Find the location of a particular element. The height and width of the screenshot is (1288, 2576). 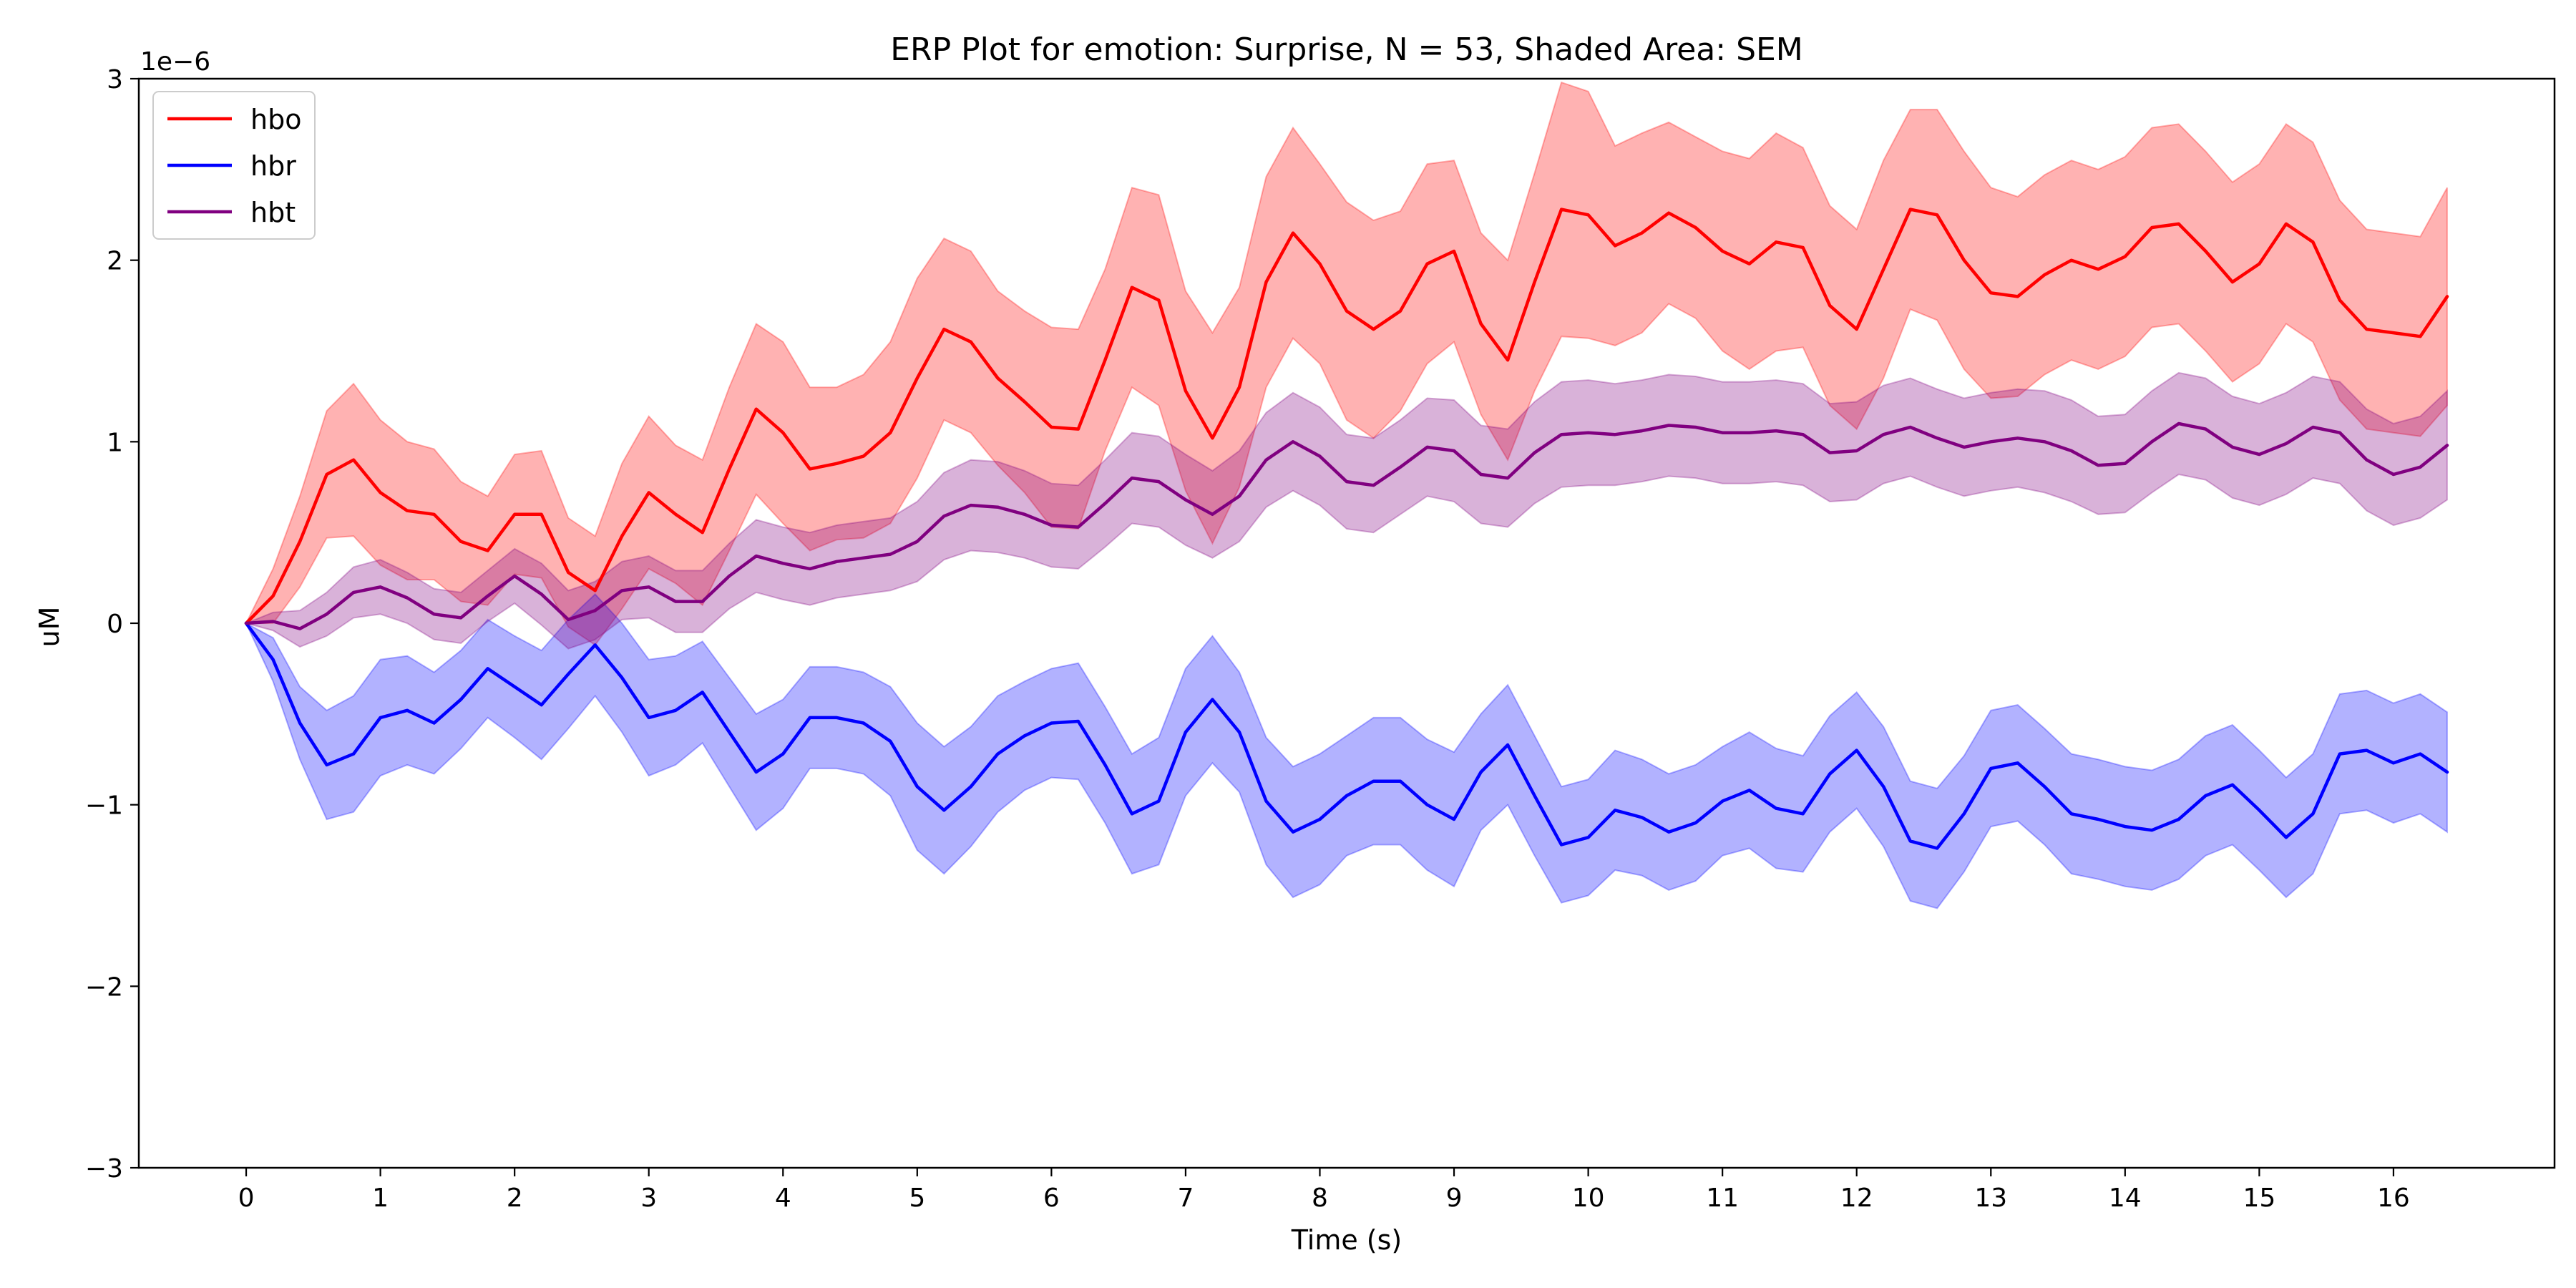

legend: hbo hbr hbt is located at coordinates (234, 165).